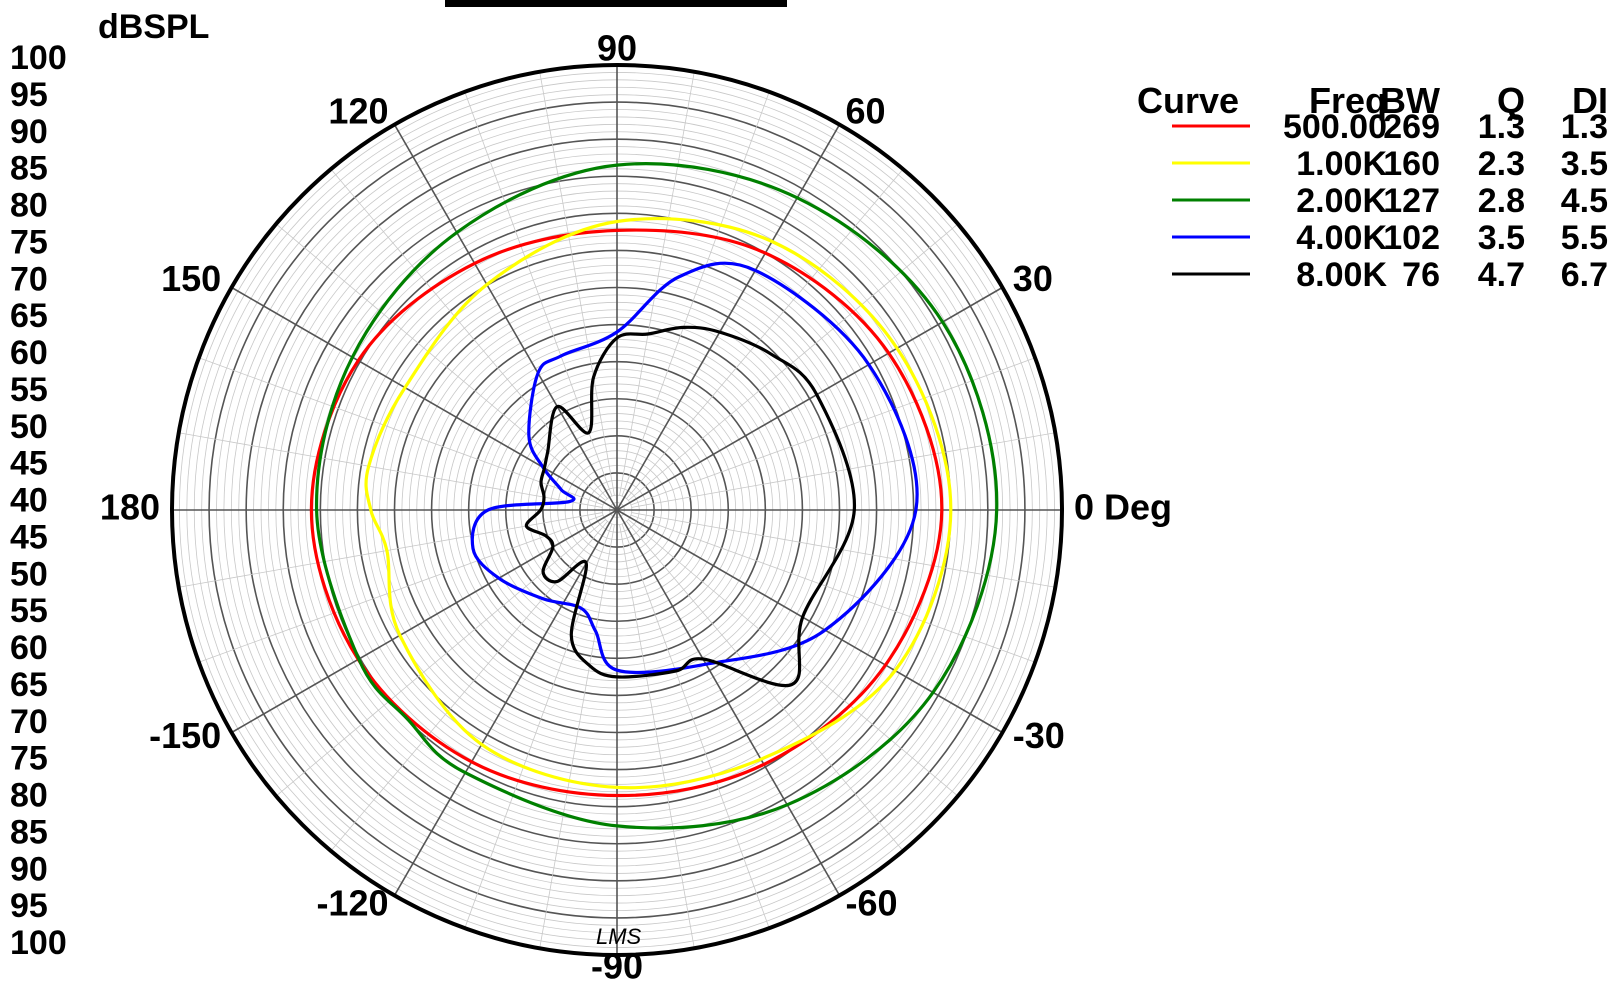 Image resolution: width=1623 pixels, height=1007 pixels. Describe the element at coordinates (1188, 100) in the screenshot. I see `legend-header-curve: Curve` at that location.